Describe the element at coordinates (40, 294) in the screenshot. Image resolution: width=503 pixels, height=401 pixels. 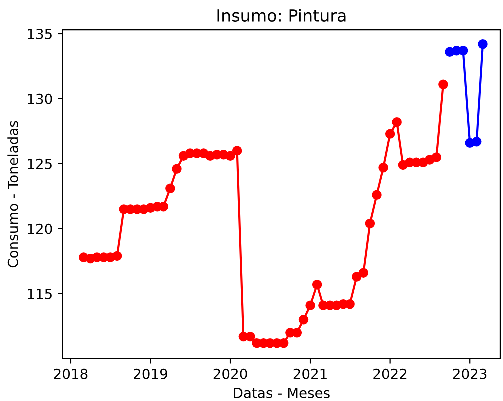
I see `y-tick-label: 115` at that location.